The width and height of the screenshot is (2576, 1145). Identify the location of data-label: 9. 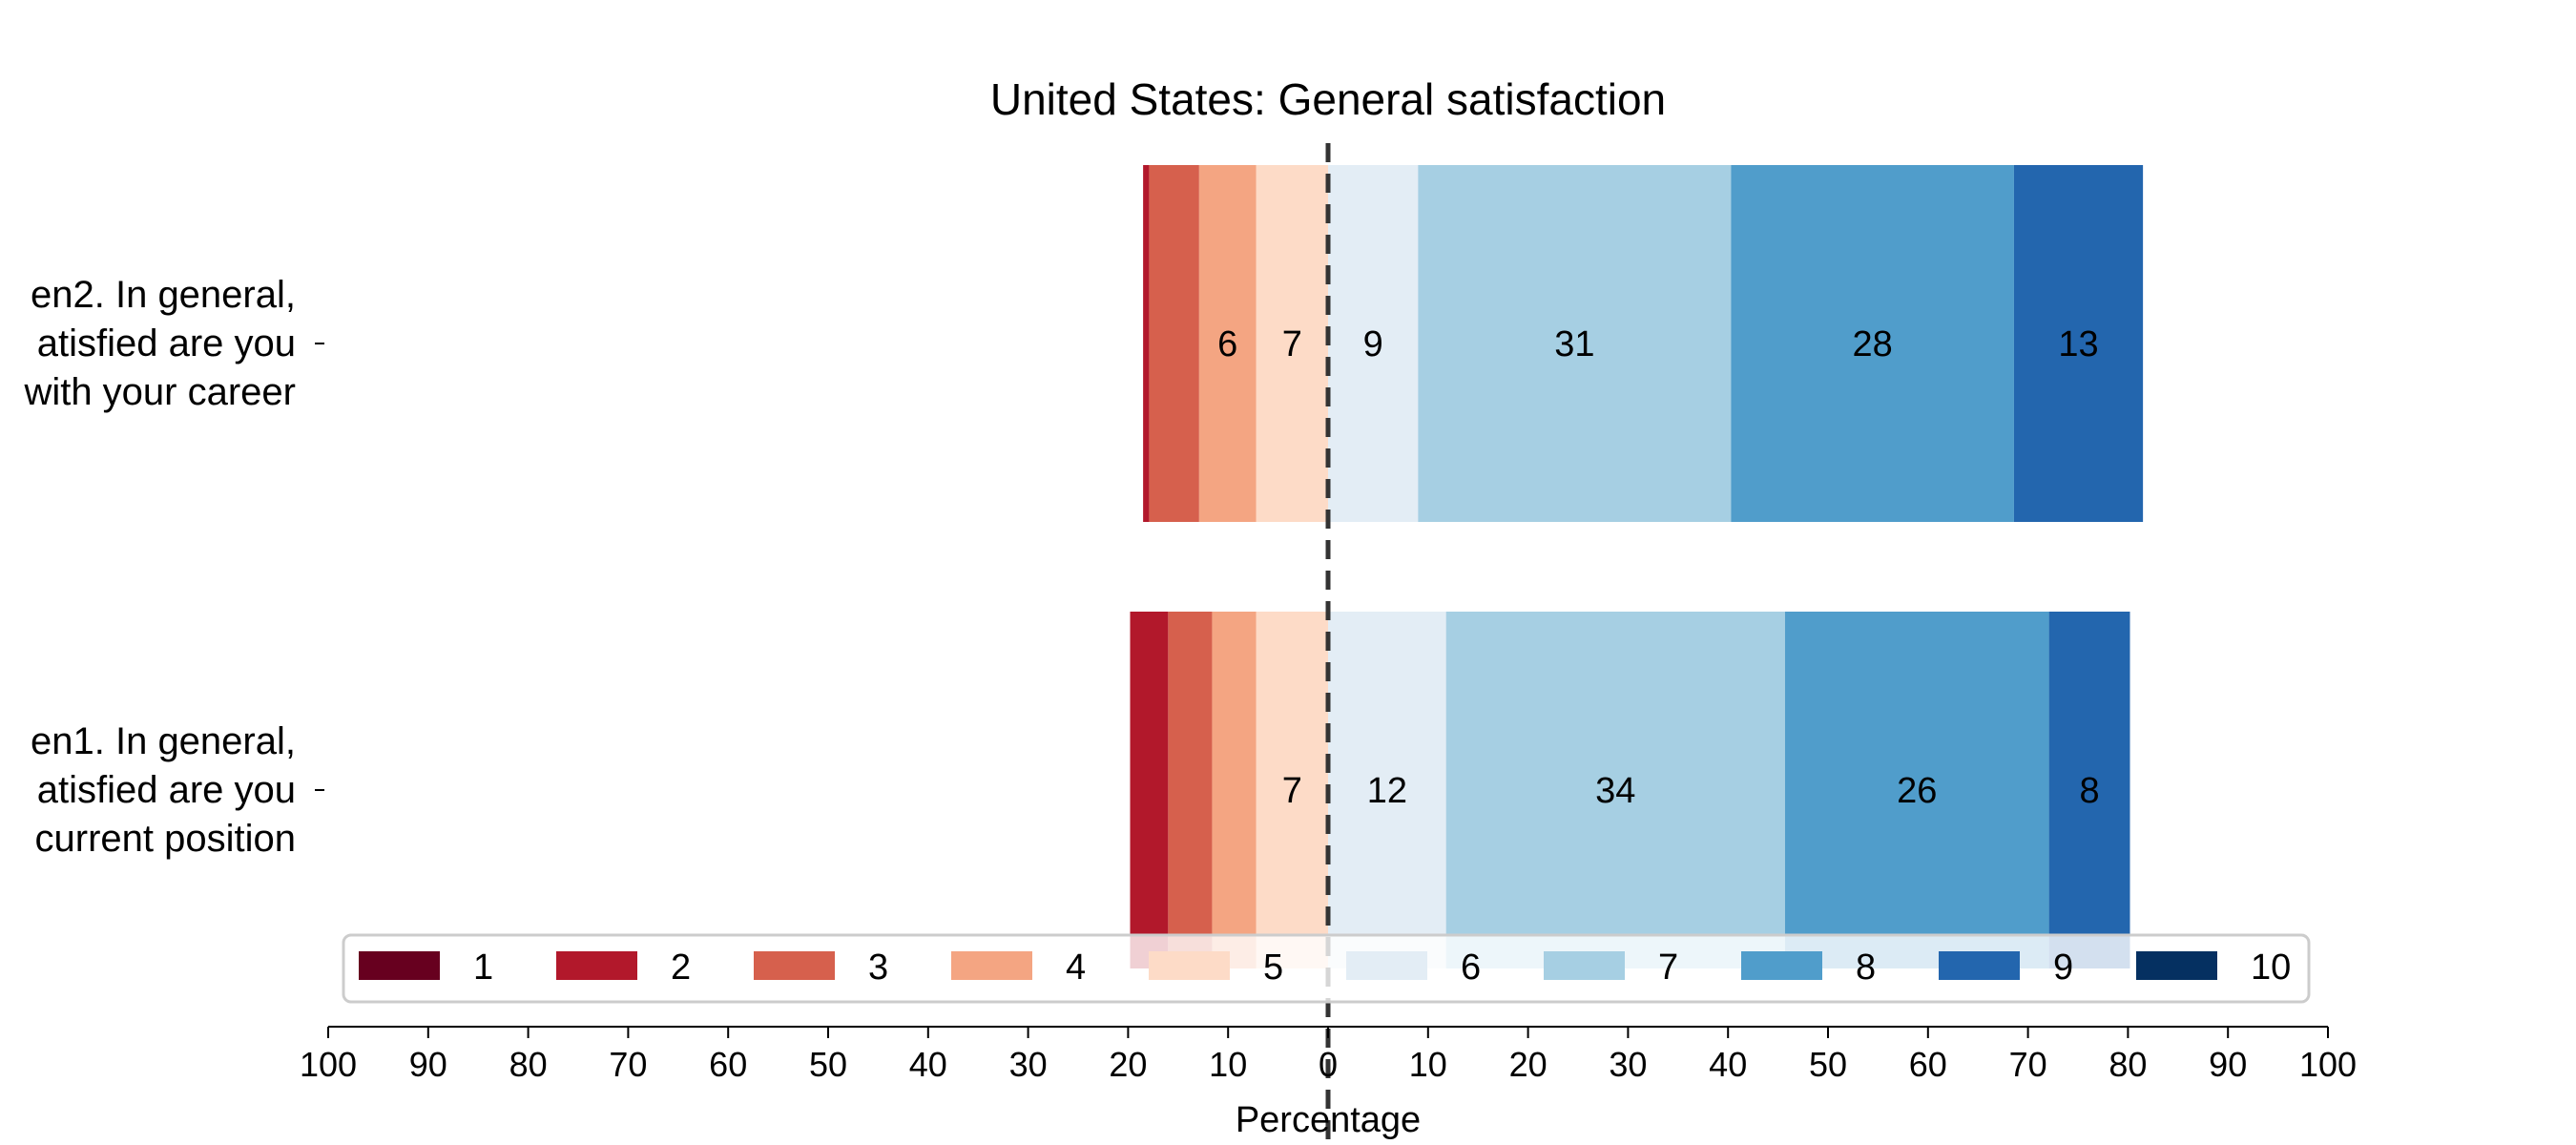
(1373, 344).